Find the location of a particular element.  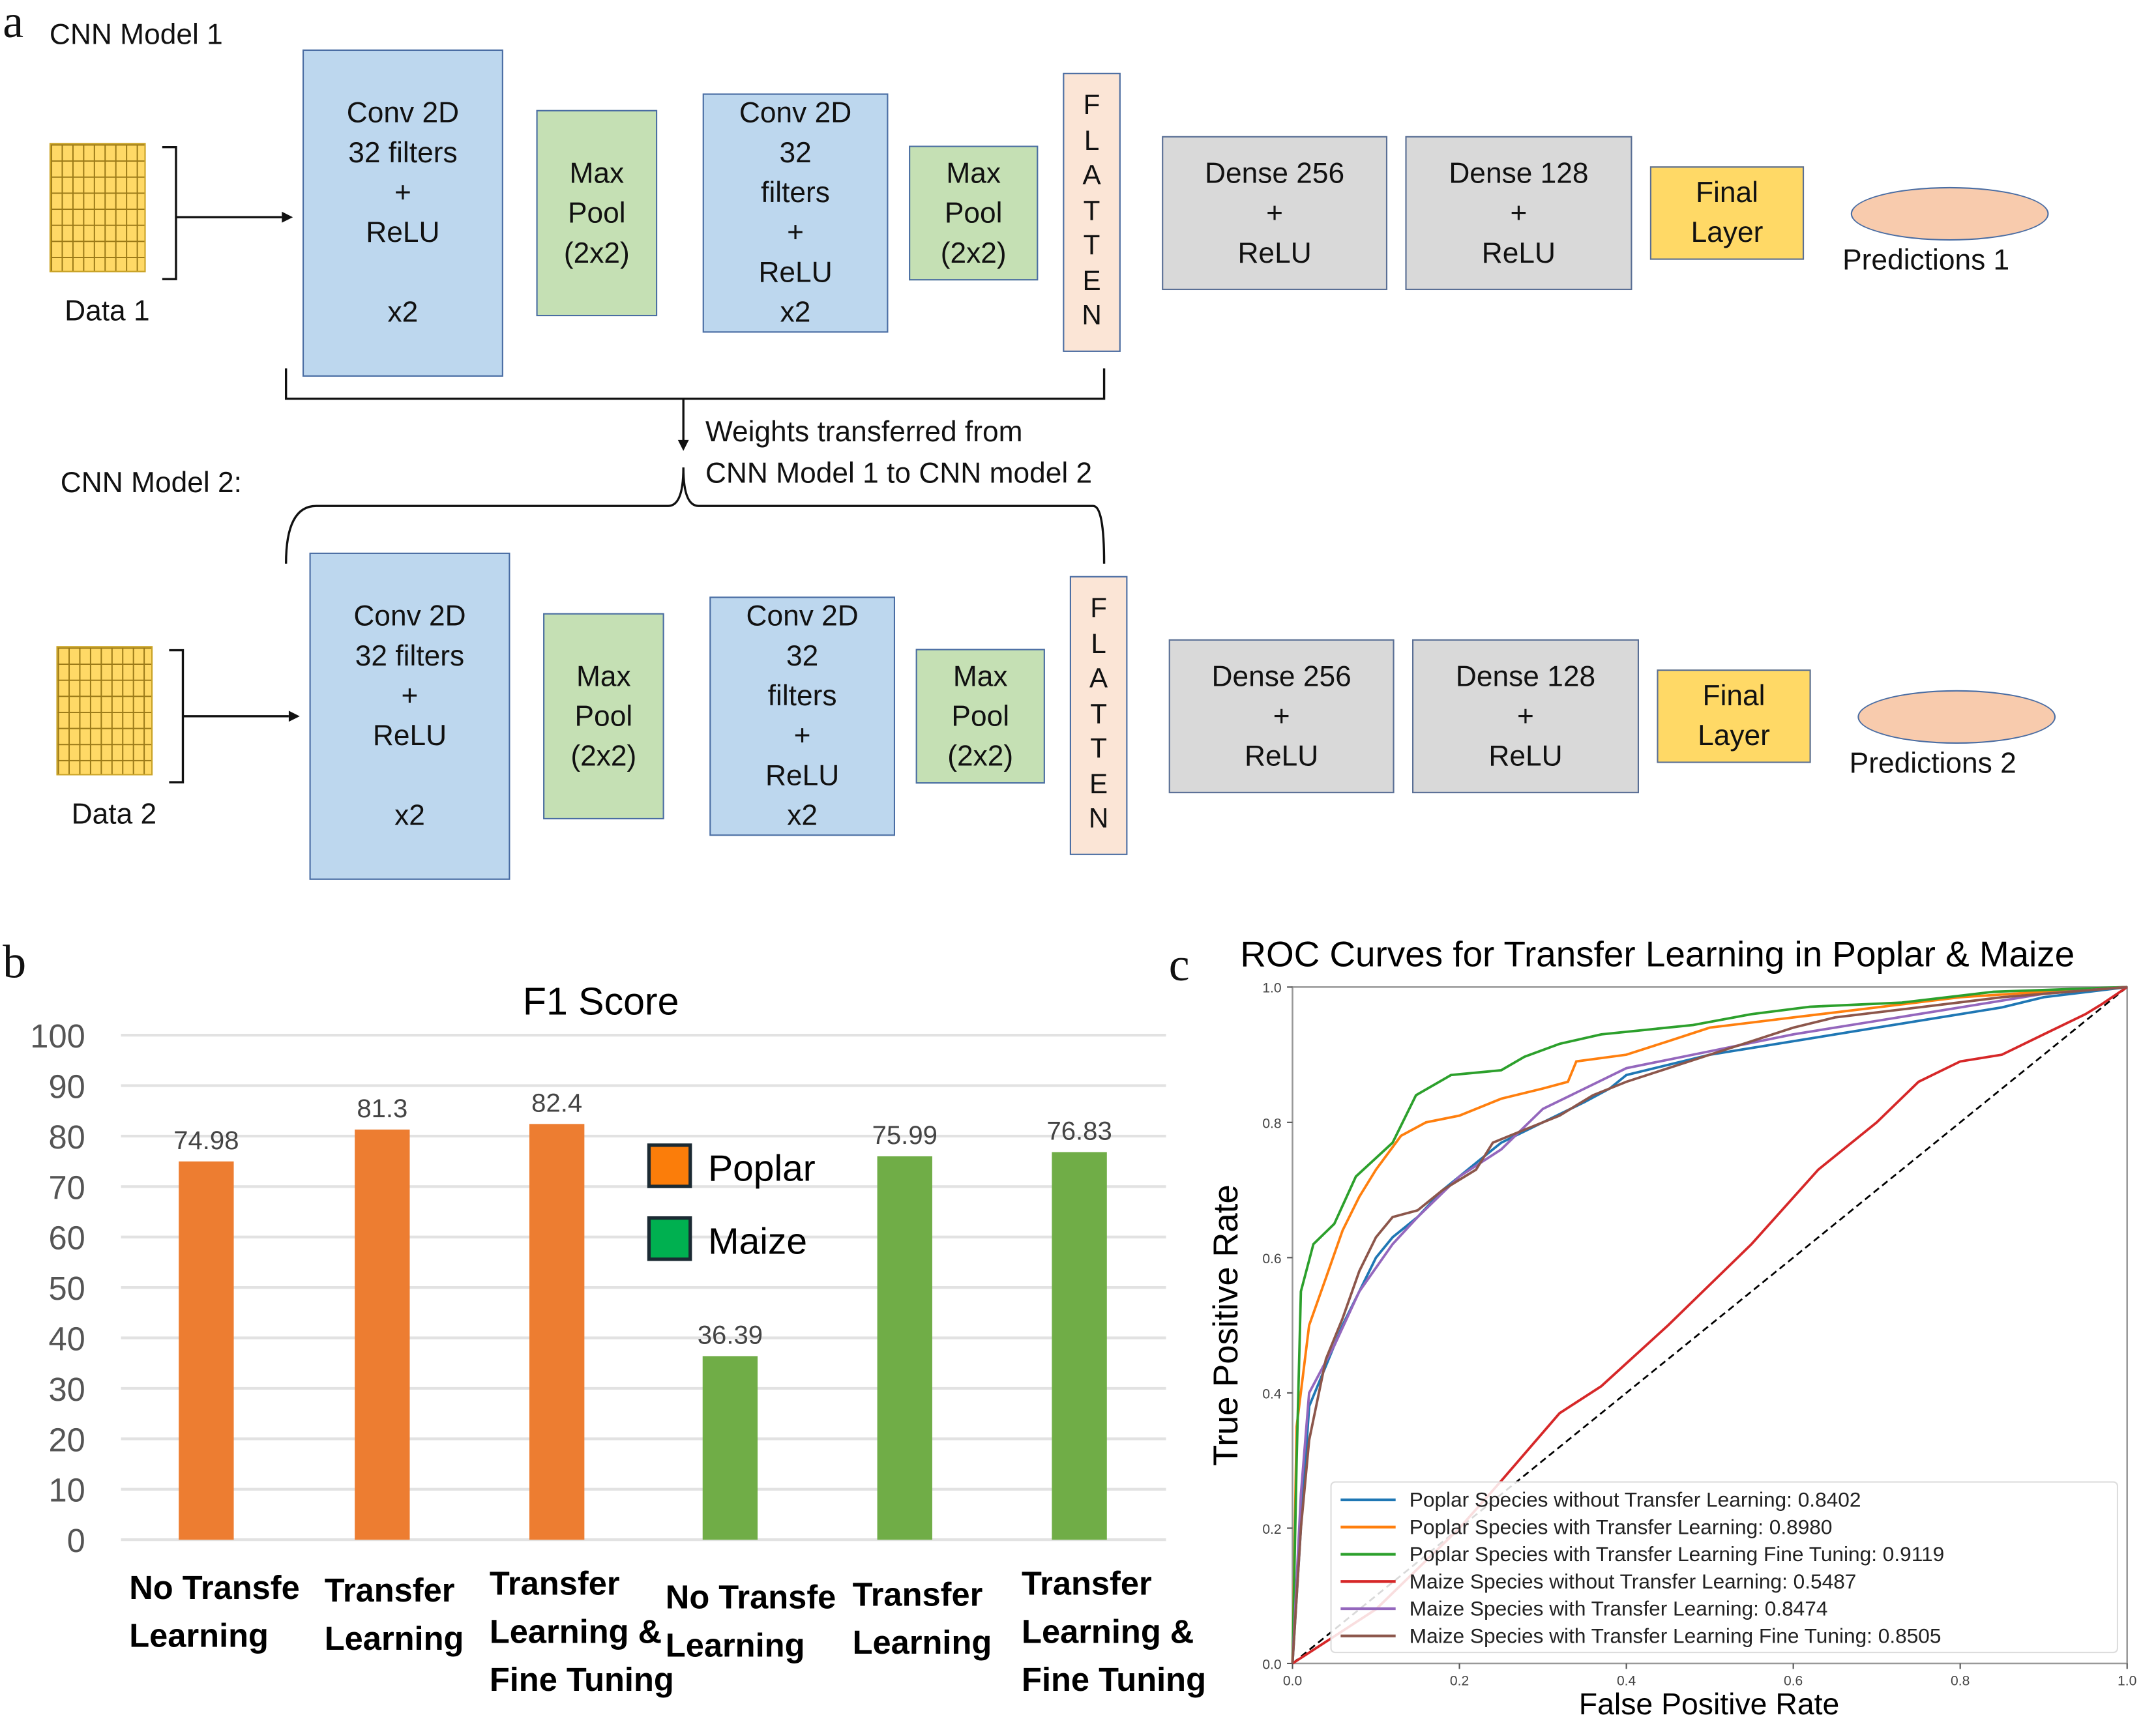

x-category-label: Fine Tuning is located at coordinates (582, 1680).